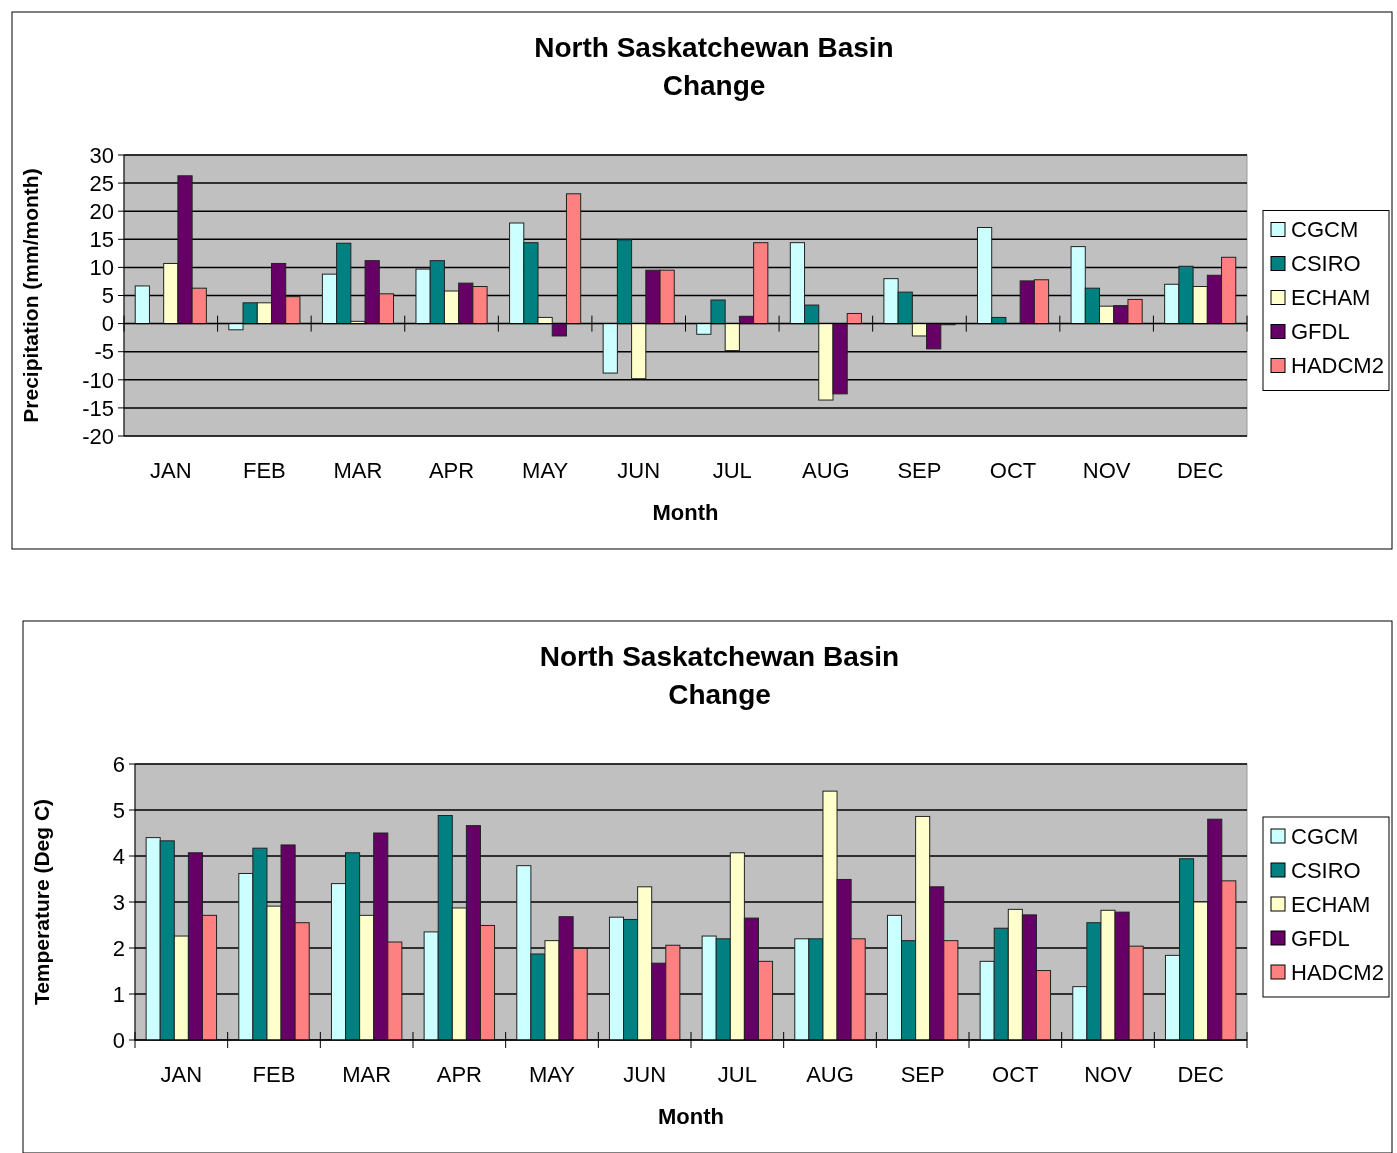  What do you see at coordinates (101, 211) in the screenshot?
I see `y-tick-label: 20` at bounding box center [101, 211].